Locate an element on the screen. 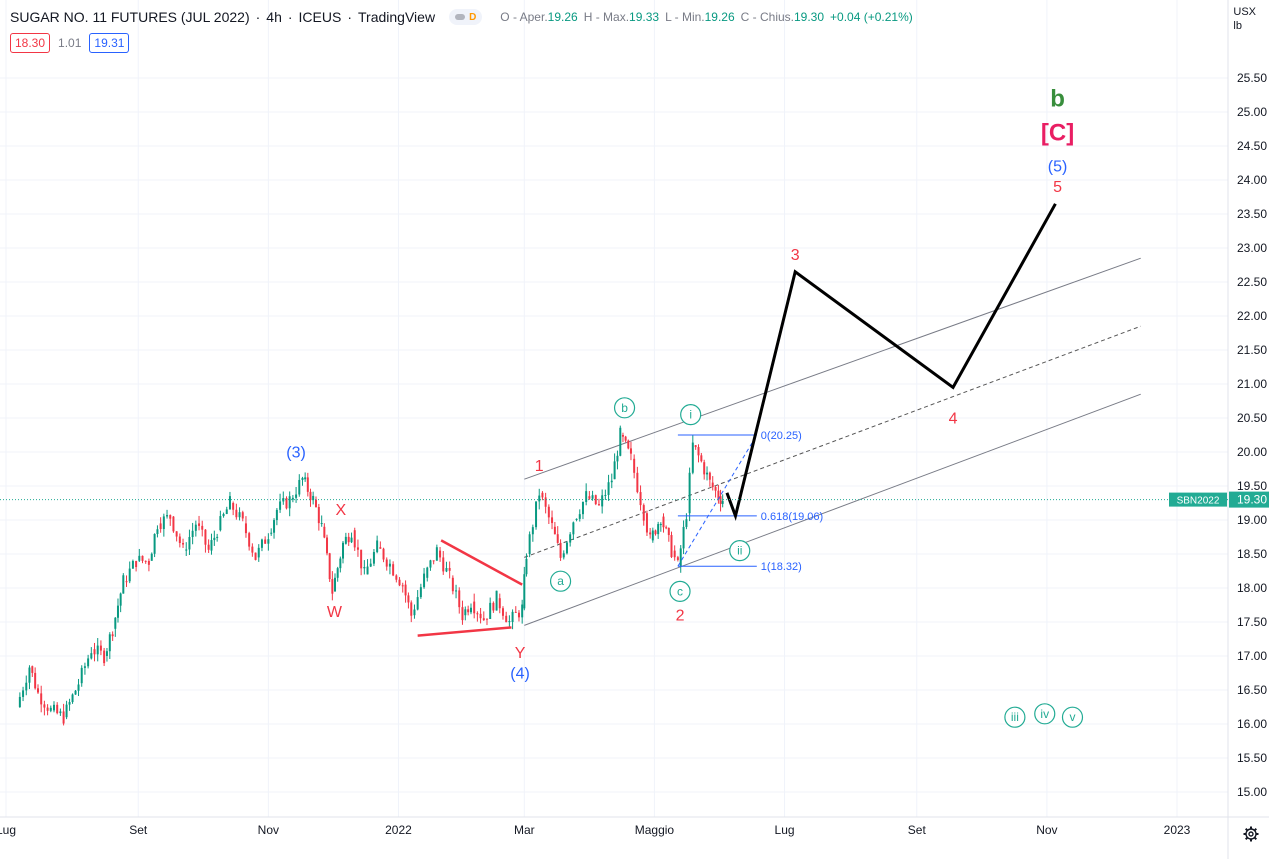  interval-label: 4h is located at coordinates (274, 17).